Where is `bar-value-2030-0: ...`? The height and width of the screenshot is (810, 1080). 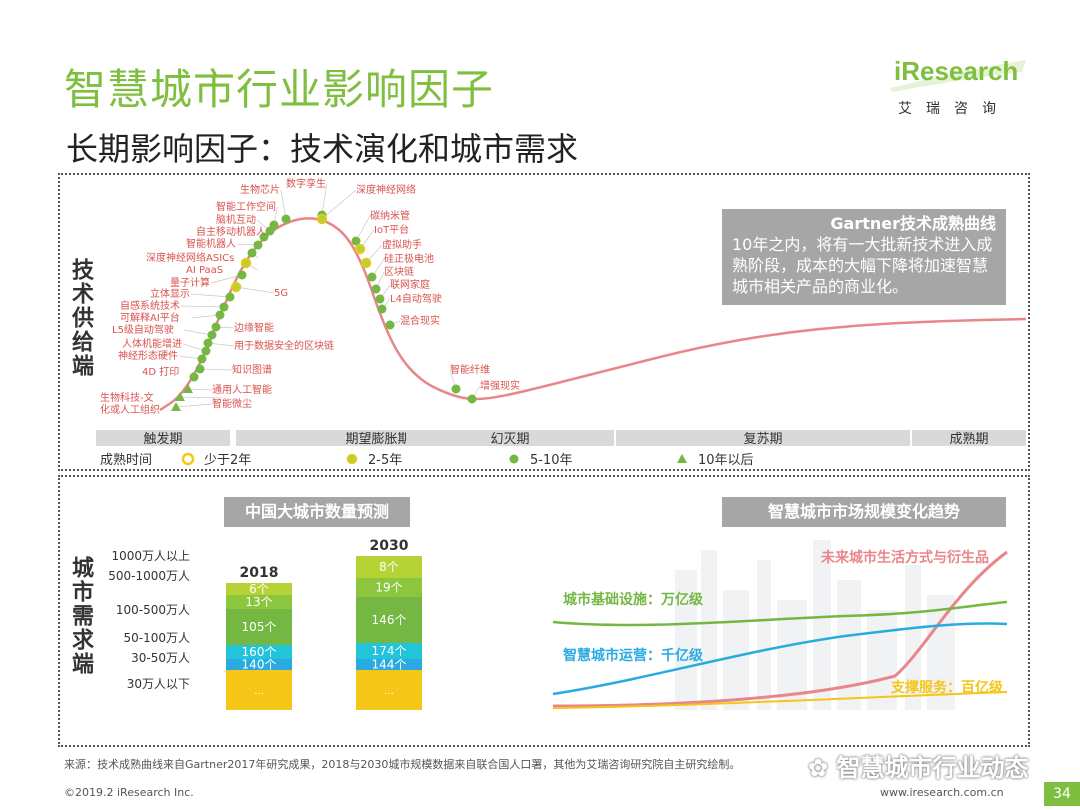 bar-value-2030-0: ... is located at coordinates (389, 691).